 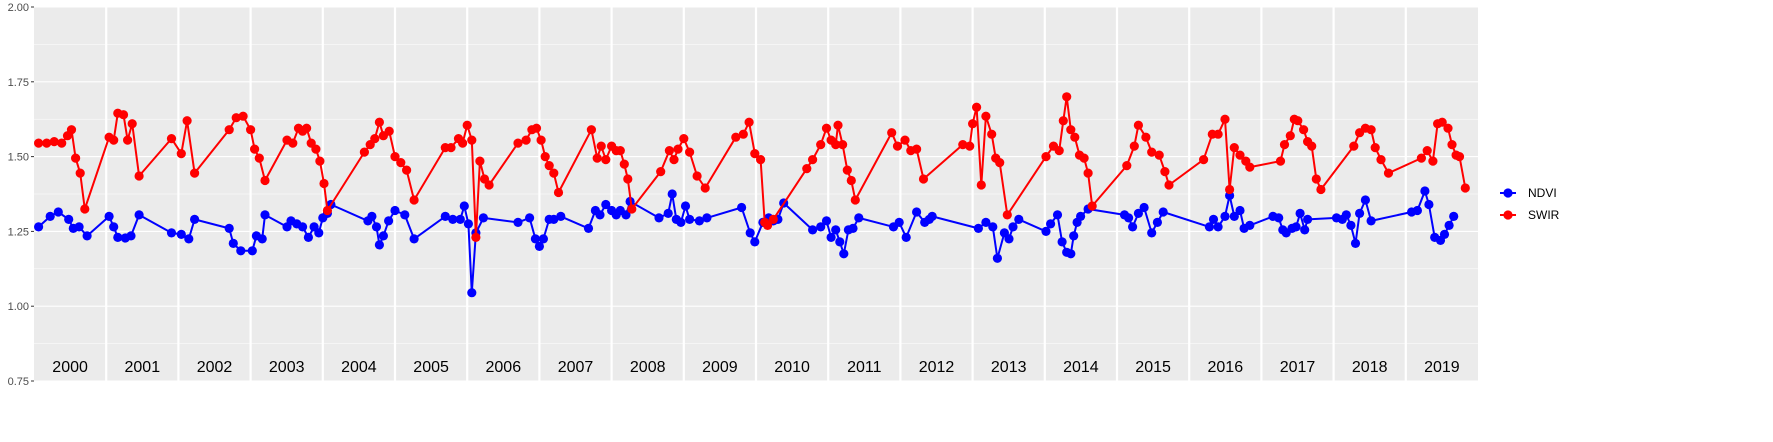 What do you see at coordinates (1544, 215) in the screenshot?
I see `legend-label-swir: SWIR` at bounding box center [1544, 215].